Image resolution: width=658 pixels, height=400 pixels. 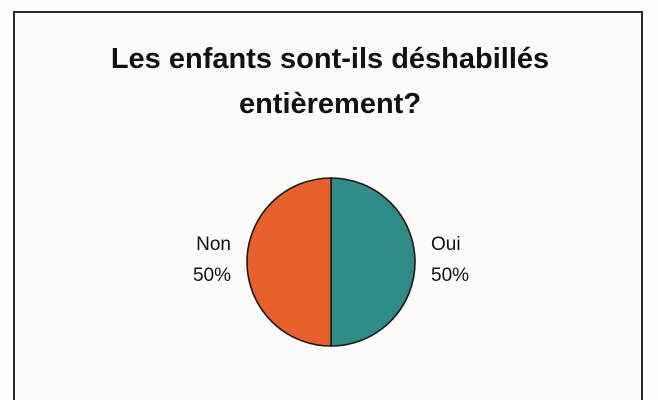 I want to click on pie-slice-non, so click(x=289, y=262).